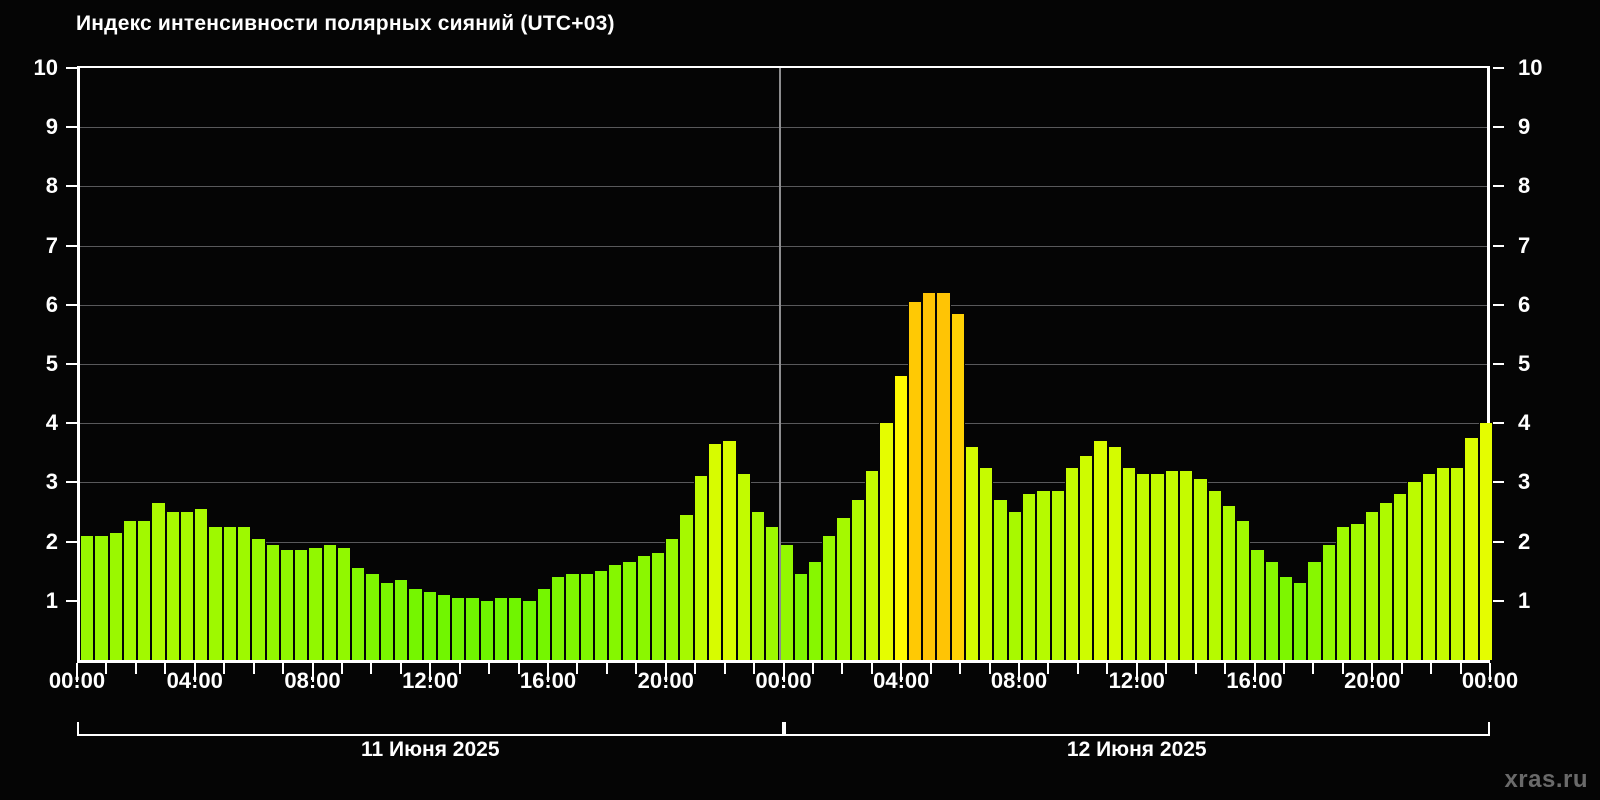 The image size is (1600, 800). I want to click on y-axis-label-left-4: 4, so click(51, 423).